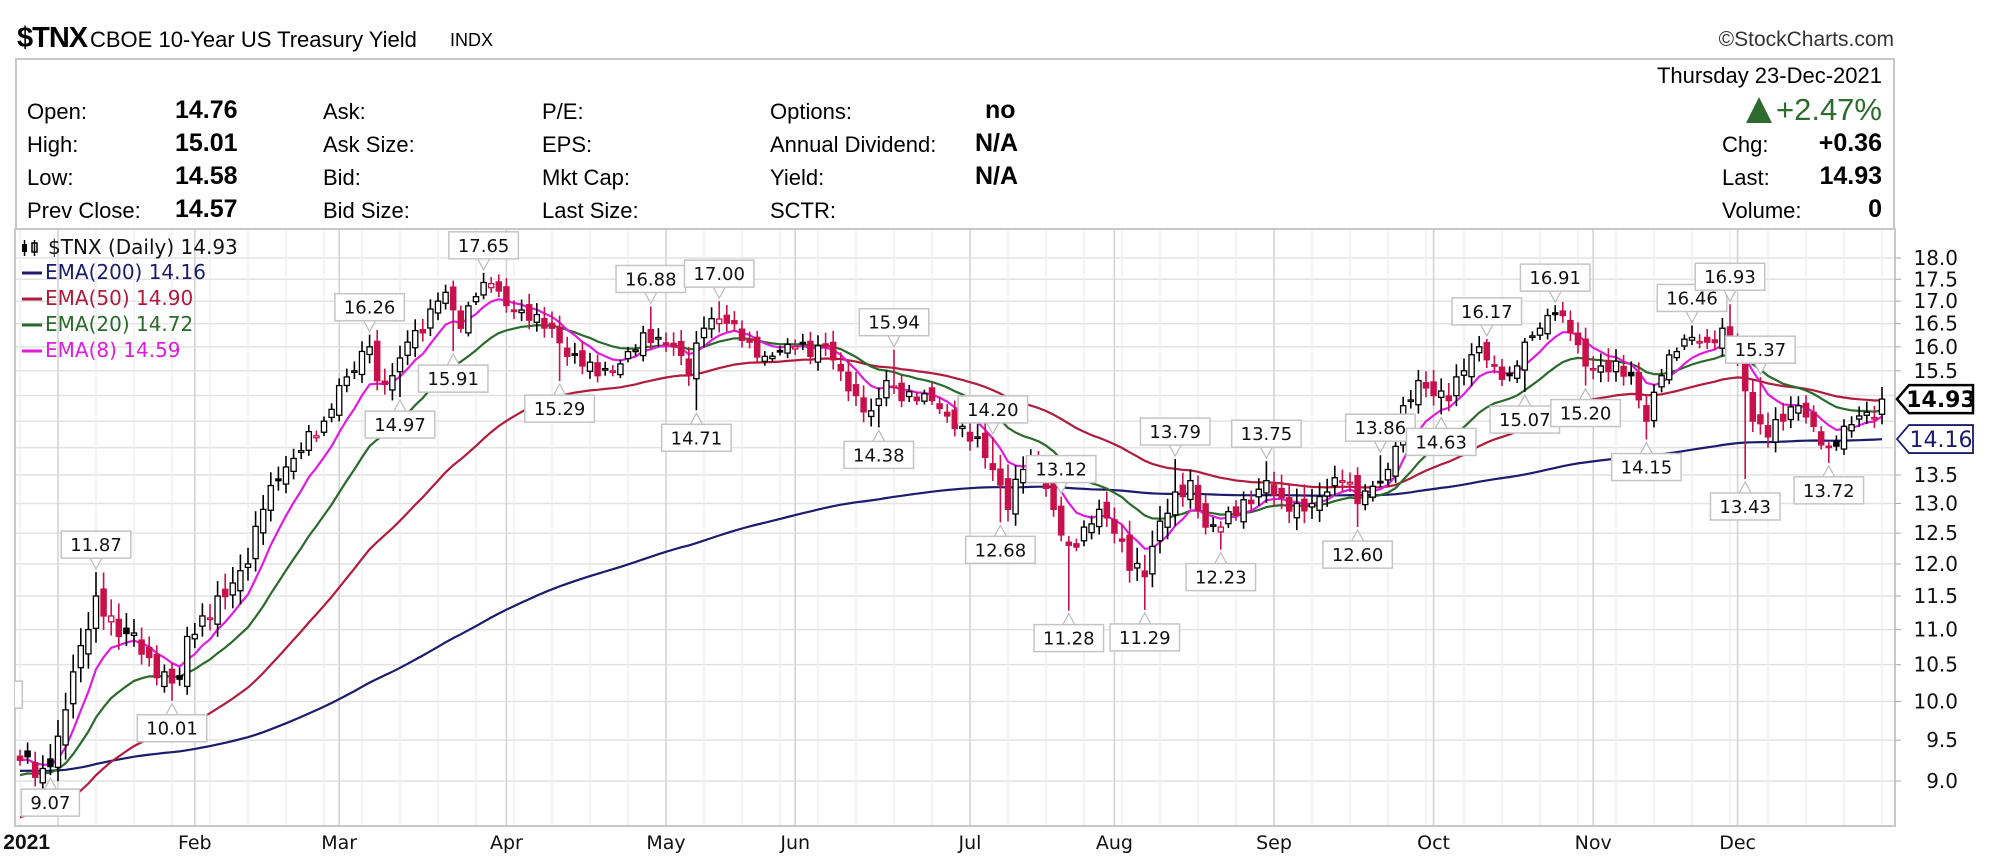 The width and height of the screenshot is (1994, 868). What do you see at coordinates (206, 176) in the screenshot?
I see `low-value: 14.58` at bounding box center [206, 176].